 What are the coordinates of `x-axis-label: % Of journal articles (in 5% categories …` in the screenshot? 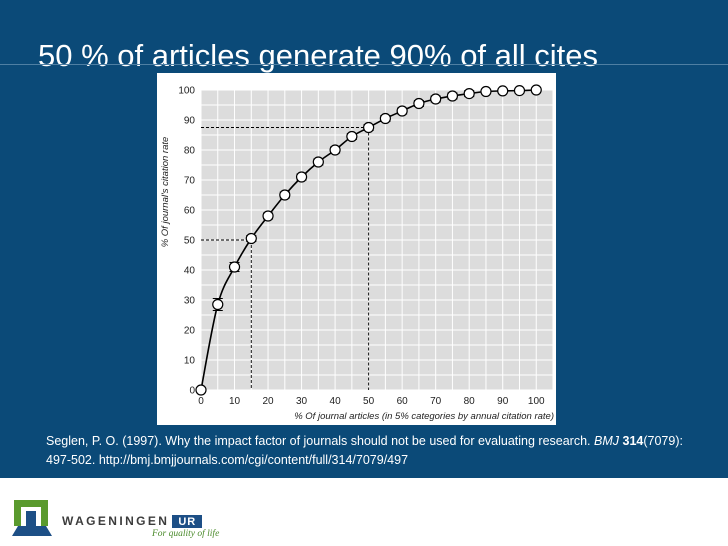 It's located at (424, 416).